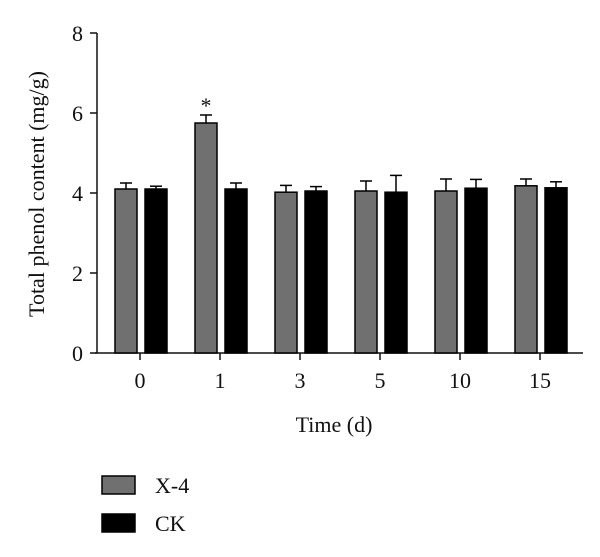 Image resolution: width=600 pixels, height=557 pixels. What do you see at coordinates (77, 353) in the screenshot?
I see `y-tick-label: 0` at bounding box center [77, 353].